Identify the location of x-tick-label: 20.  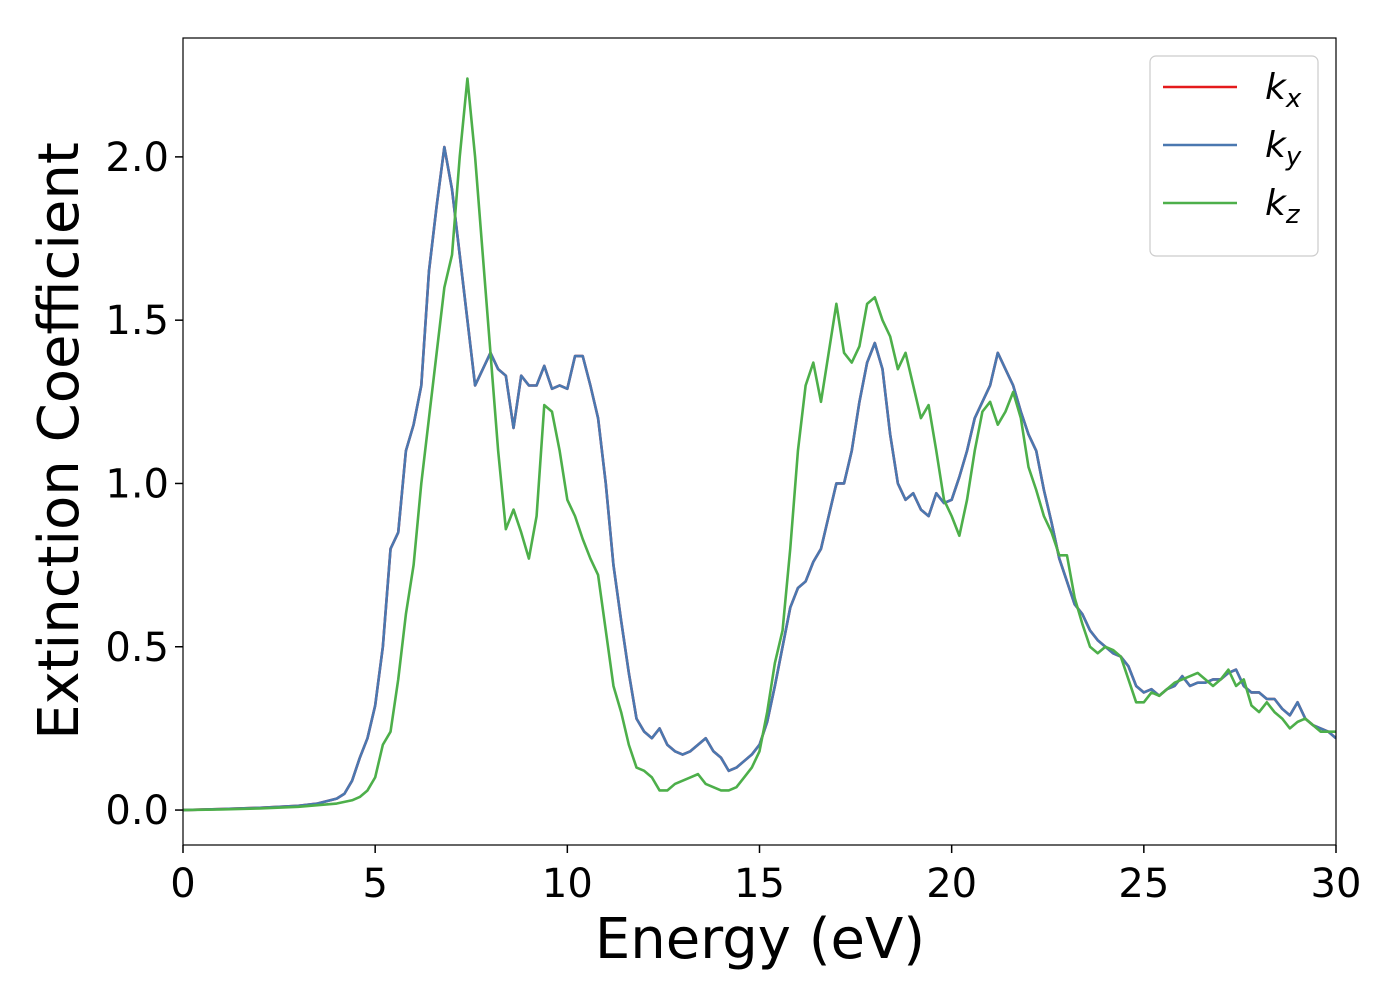
(951, 884).